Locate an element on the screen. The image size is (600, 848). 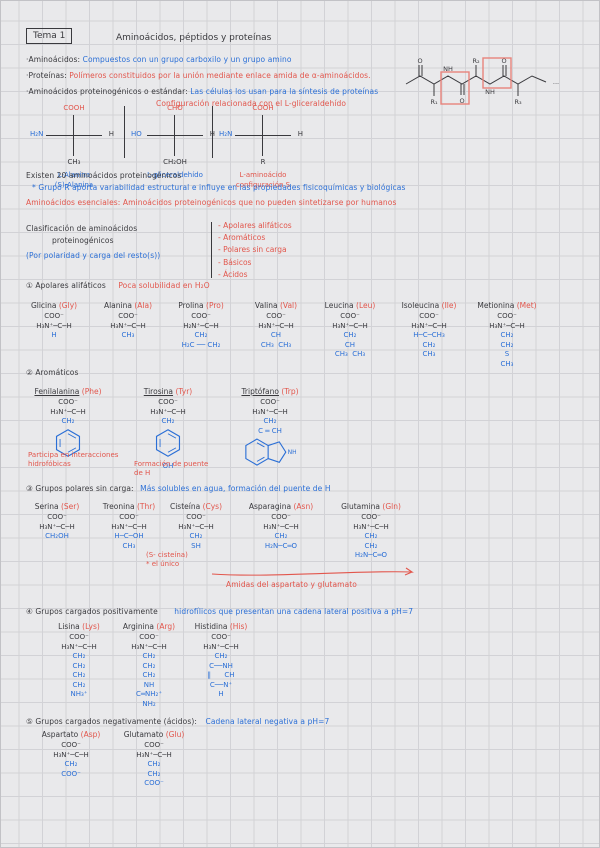
acid-name: Arginina is located at coordinates (138, 626).